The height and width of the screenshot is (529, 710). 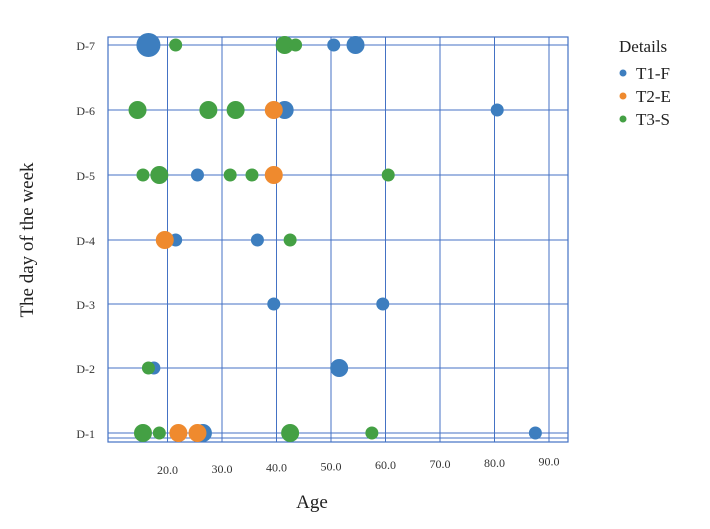 I want to click on y-tick-label: D-1, so click(x=85, y=434).